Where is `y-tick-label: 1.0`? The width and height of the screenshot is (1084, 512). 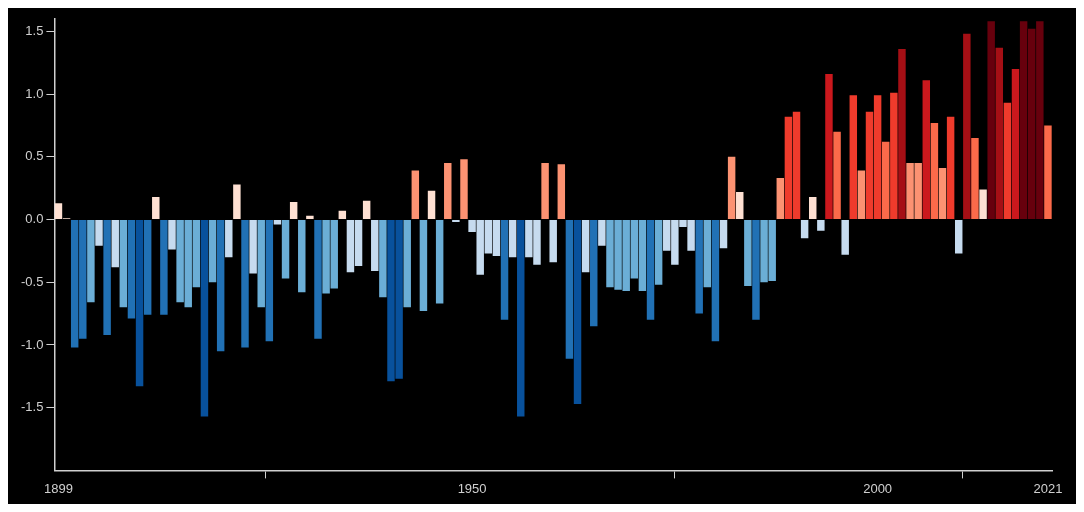
y-tick-label: 1.0 is located at coordinates (34, 93).